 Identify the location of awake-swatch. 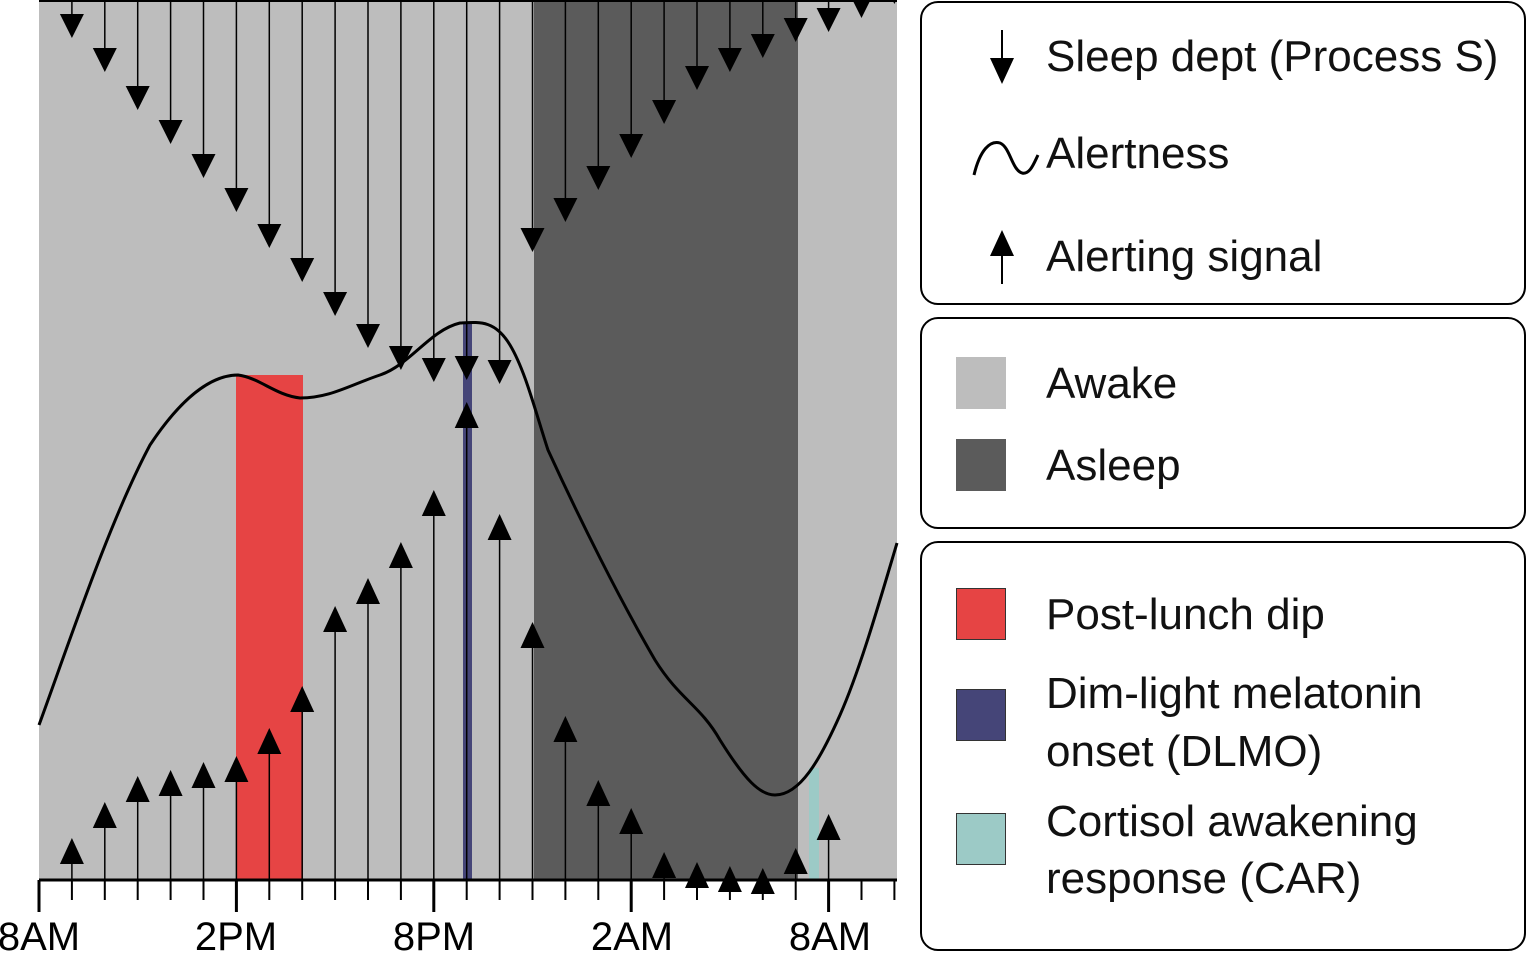
(981, 383).